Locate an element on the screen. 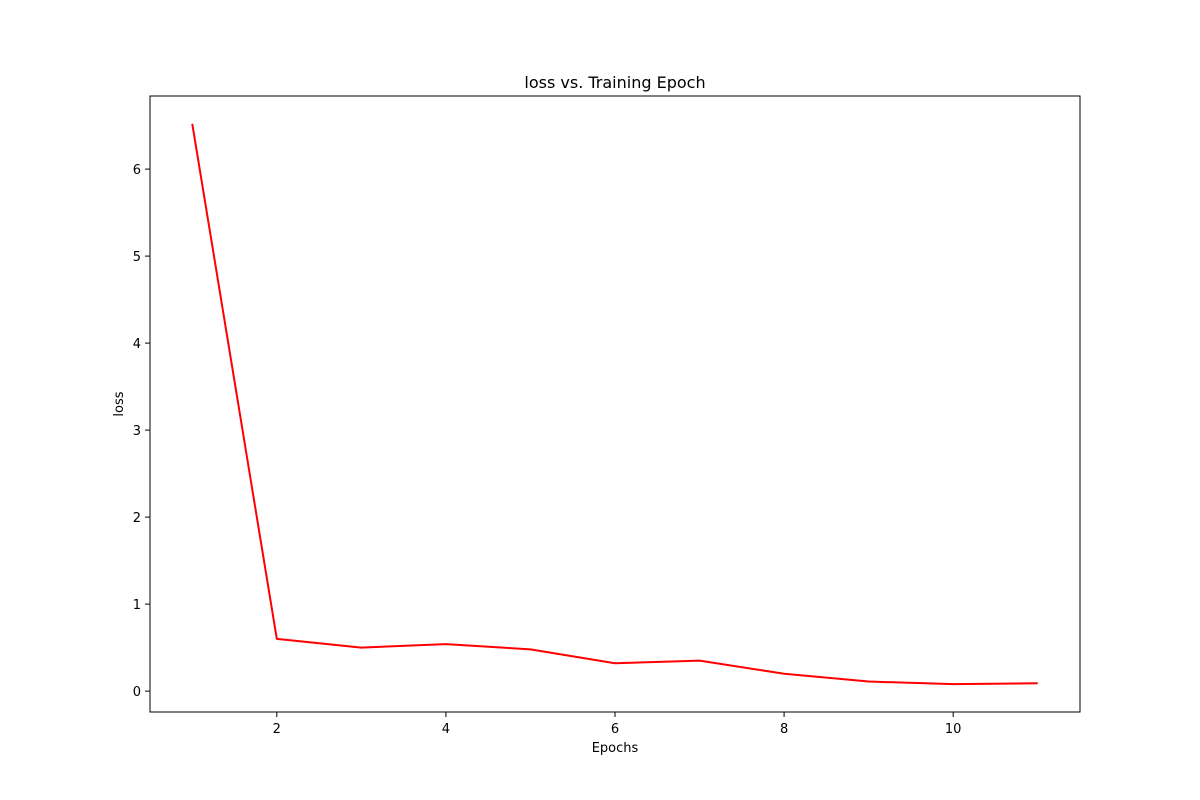 The width and height of the screenshot is (1200, 800). y-tick-label: 3 is located at coordinates (137, 431).